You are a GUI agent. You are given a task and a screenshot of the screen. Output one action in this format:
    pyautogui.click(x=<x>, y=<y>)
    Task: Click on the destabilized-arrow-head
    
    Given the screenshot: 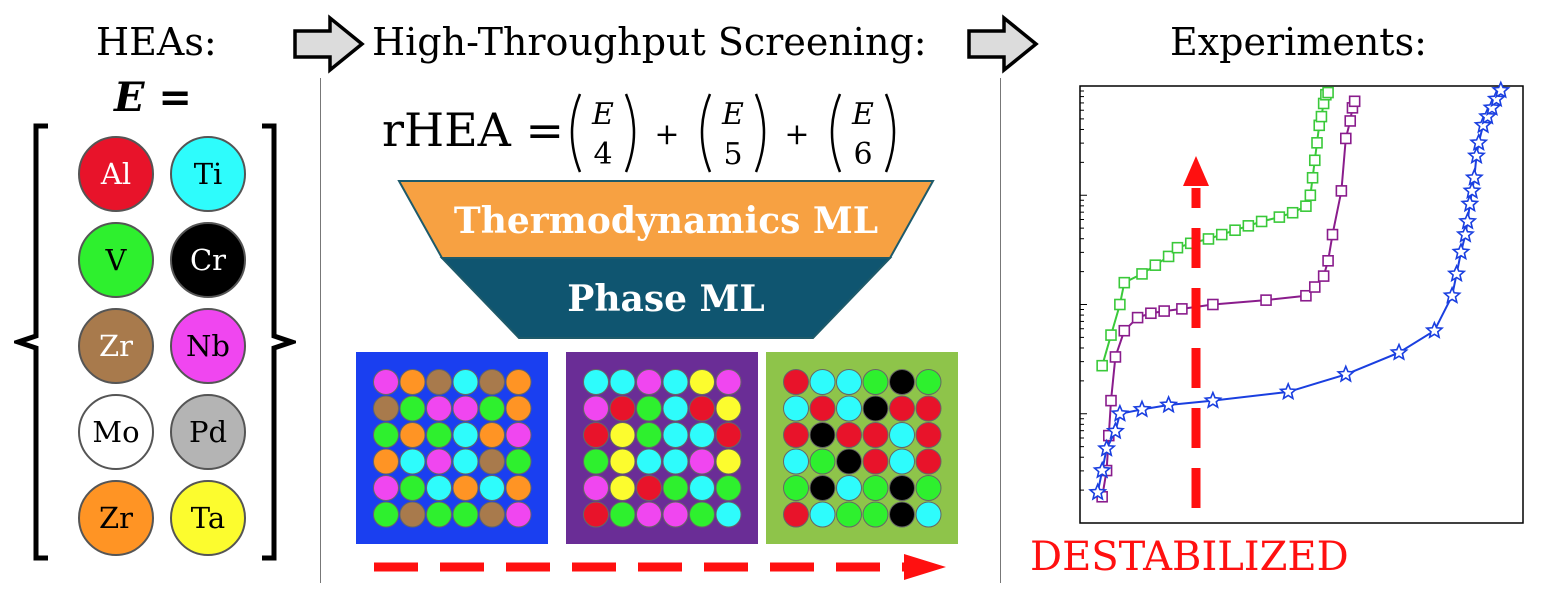 What is the action you would take?
    pyautogui.click(x=1196, y=171)
    